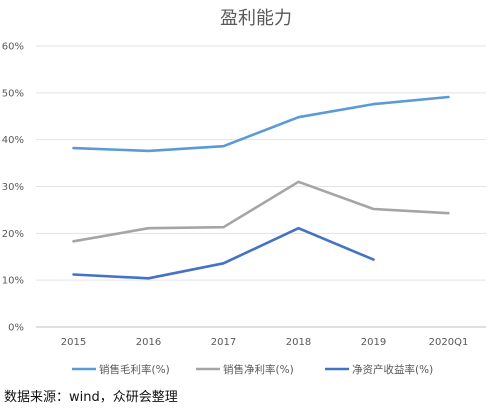 This screenshot has width=491, height=408. I want to click on y-tick-label: 40%, so click(13, 140).